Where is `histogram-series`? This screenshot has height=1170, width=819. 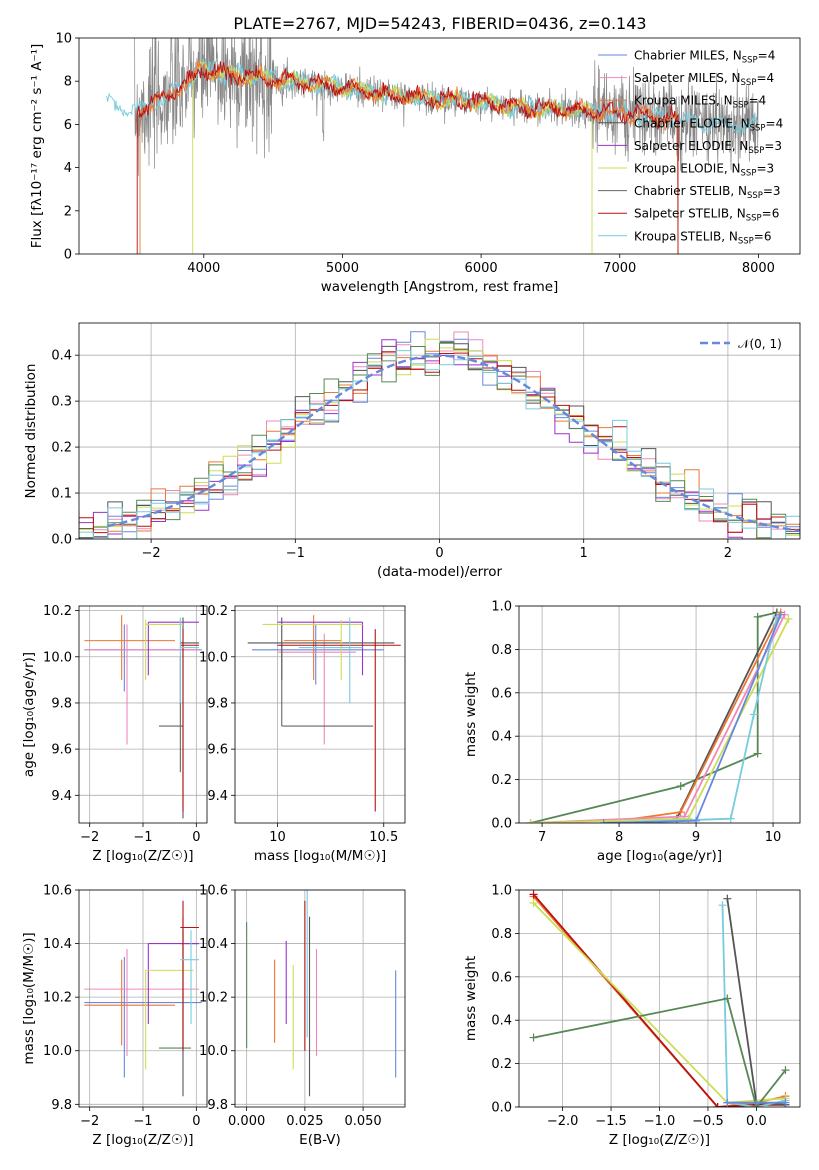
histogram-series is located at coordinates (439, 444).